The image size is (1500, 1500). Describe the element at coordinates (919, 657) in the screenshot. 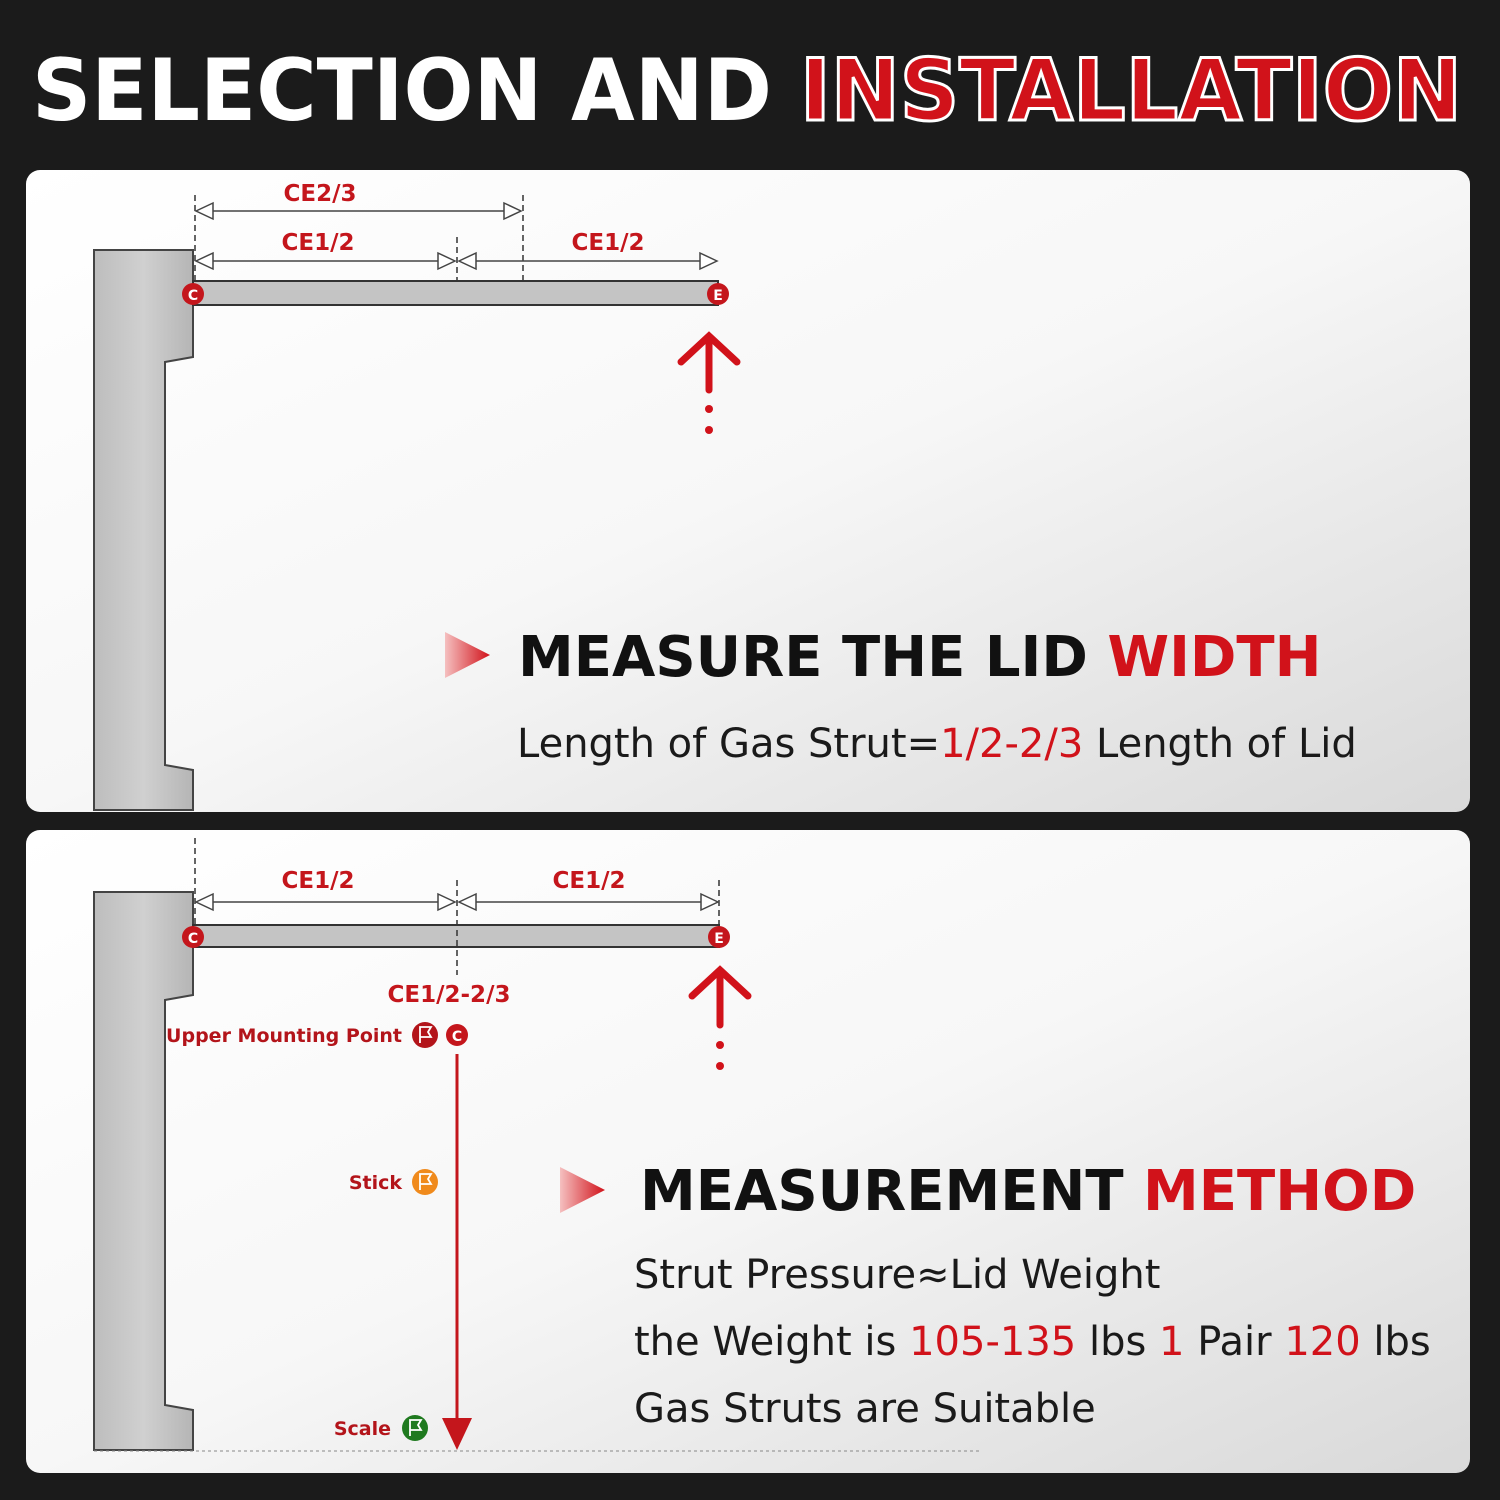

I see `heading-measure-lid-width: MEASURE THE LID WIDTH` at that location.